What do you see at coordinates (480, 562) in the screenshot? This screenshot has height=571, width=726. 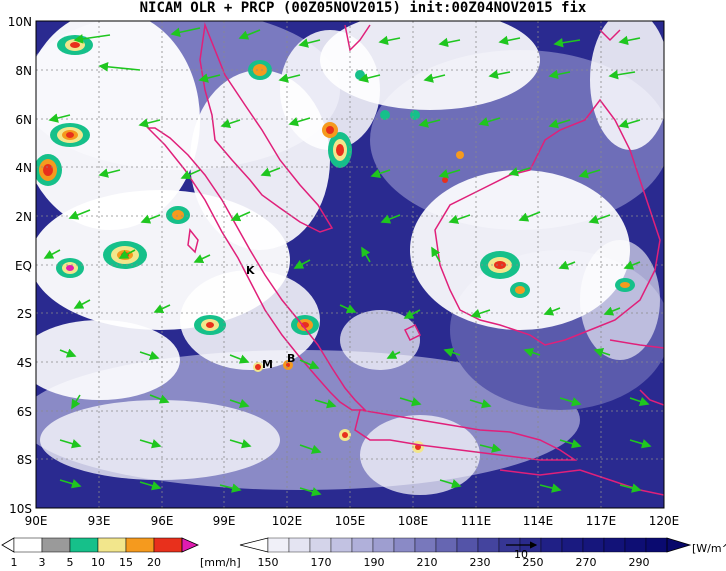 I see `olr-tick: 230` at bounding box center [480, 562].